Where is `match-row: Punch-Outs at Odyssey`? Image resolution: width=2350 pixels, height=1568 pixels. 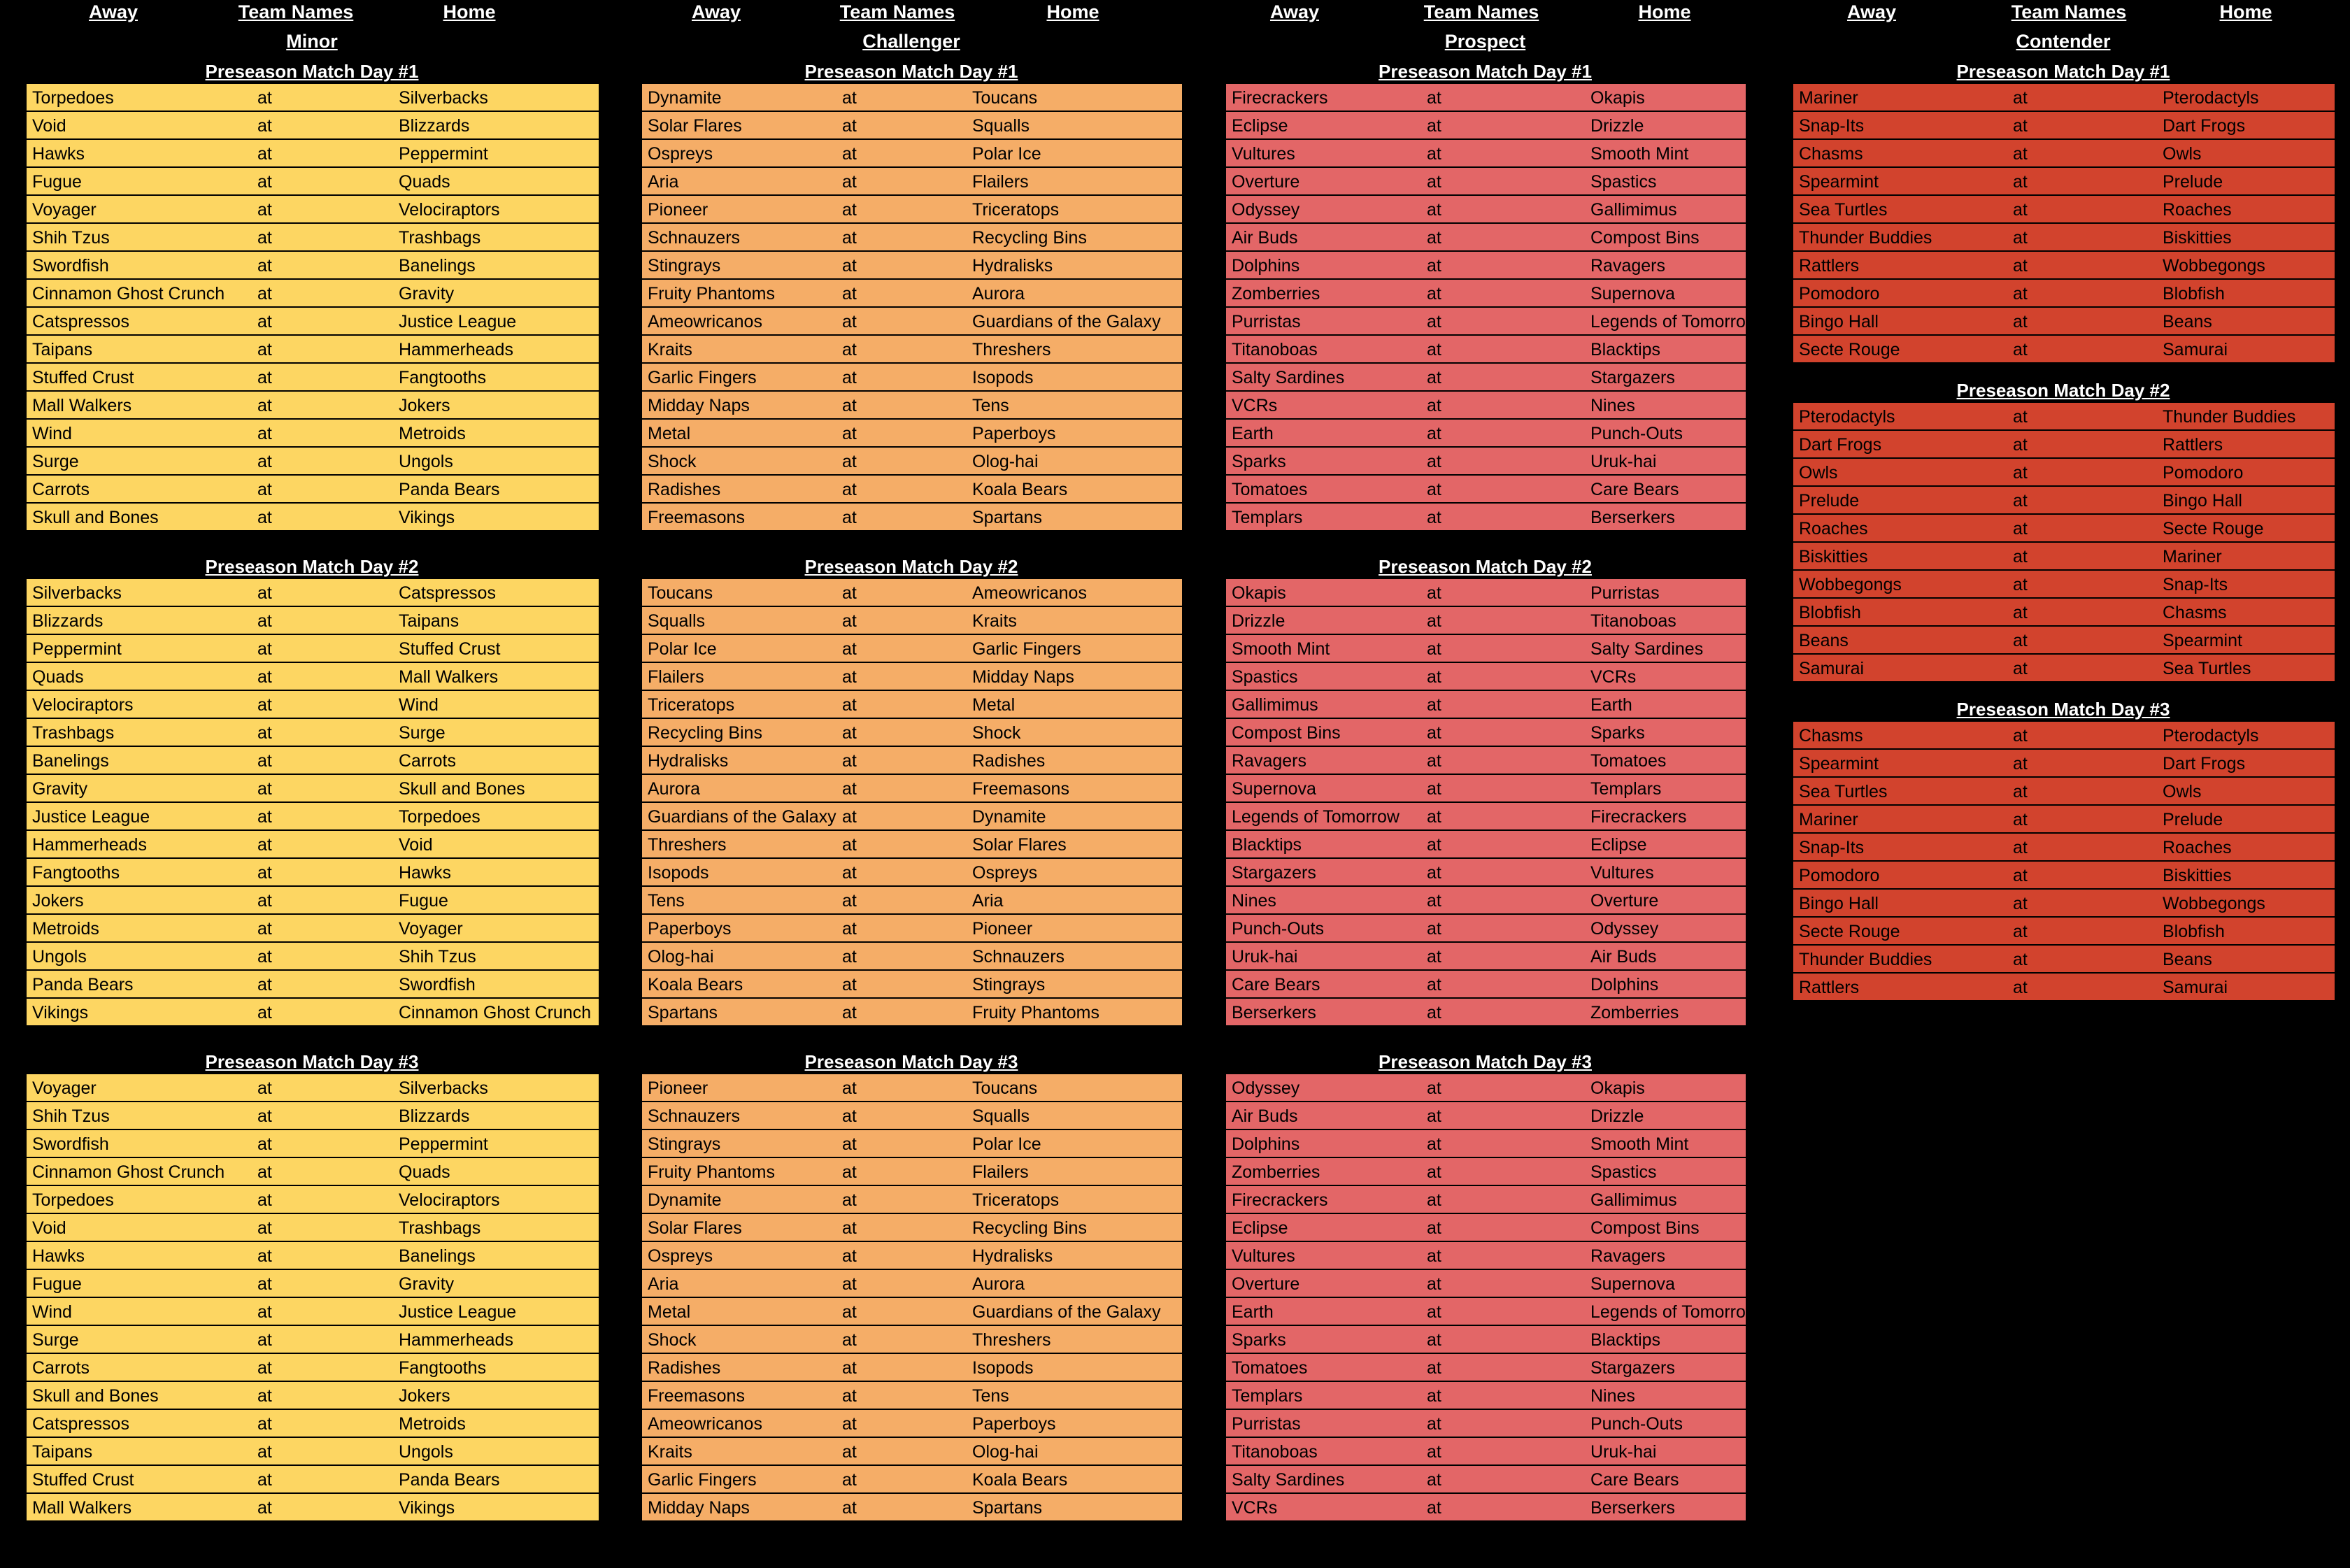 match-row: Punch-Outs at Odyssey is located at coordinates (1486, 929).